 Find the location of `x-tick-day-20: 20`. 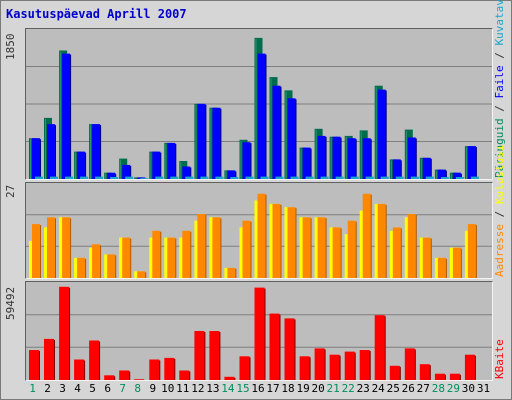

x-tick-day-20: 20 is located at coordinates (318, 388).